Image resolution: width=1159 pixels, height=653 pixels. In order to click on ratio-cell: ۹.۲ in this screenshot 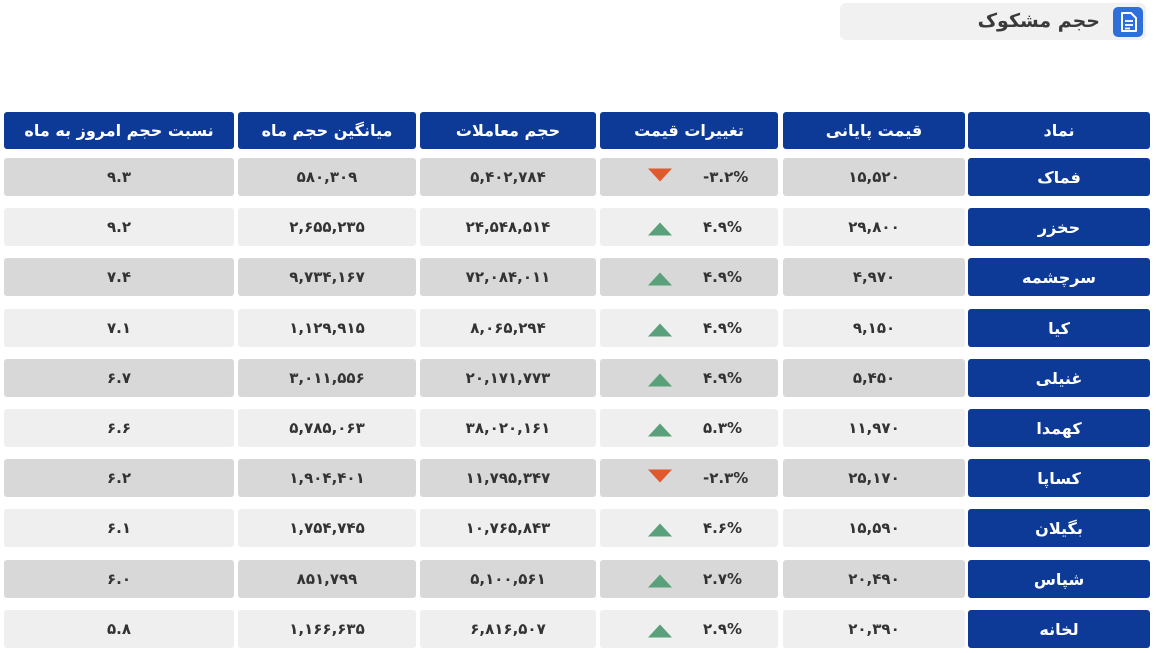, I will do `click(119, 227)`.